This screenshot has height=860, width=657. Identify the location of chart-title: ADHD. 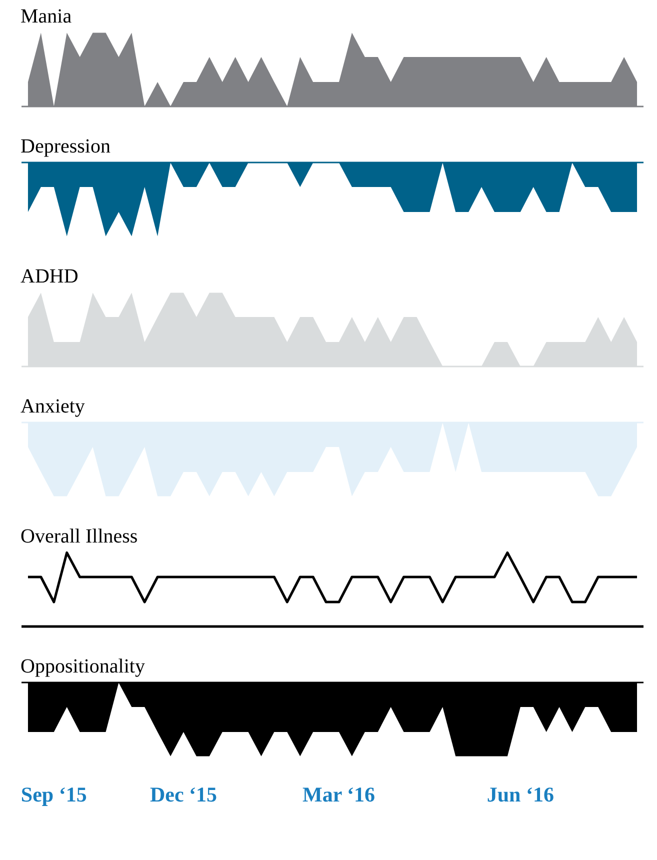
(49, 277).